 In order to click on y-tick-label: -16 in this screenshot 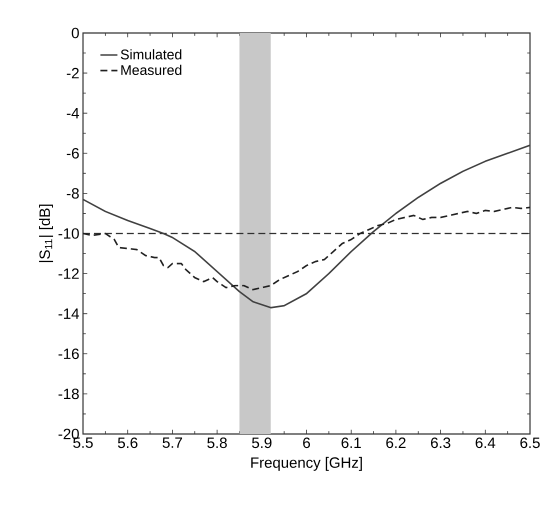, I will do `click(68, 354)`.